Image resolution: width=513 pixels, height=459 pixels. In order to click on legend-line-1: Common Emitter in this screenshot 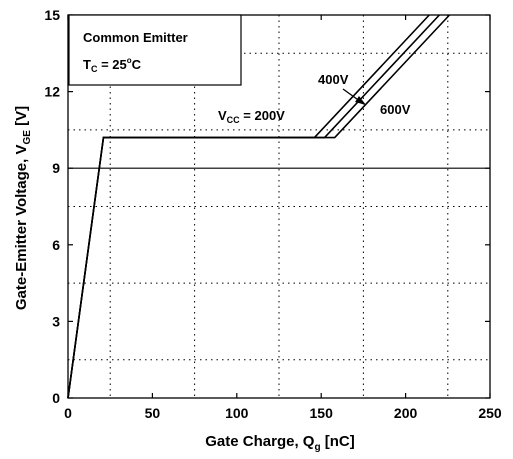, I will do `click(135, 37)`.